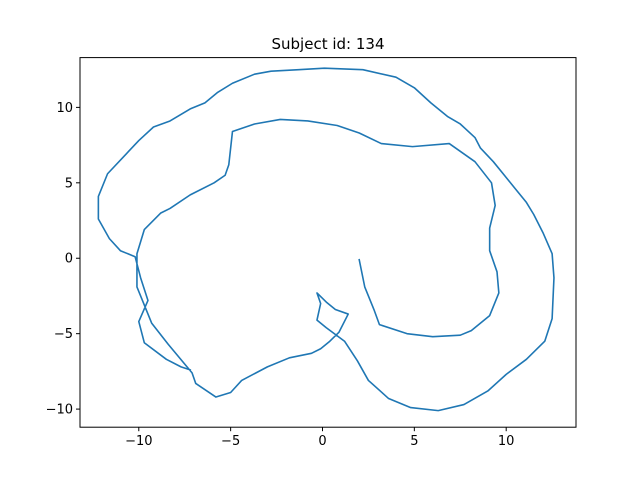 Image resolution: width=640 pixels, height=480 pixels. I want to click on y-tick-label: 10, so click(64, 108).